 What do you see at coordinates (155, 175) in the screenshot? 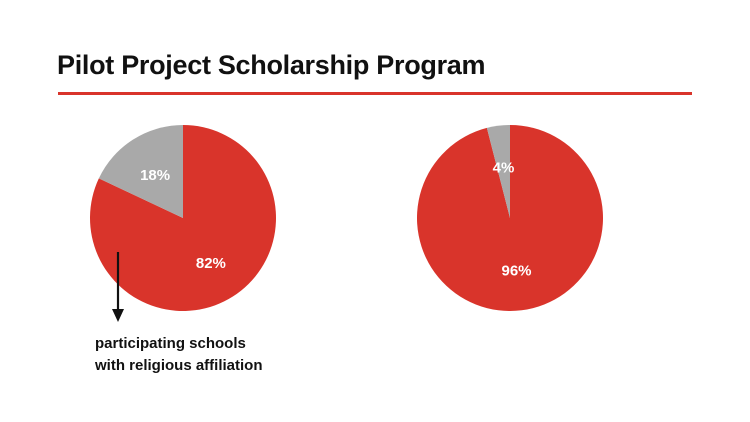
I see `pie-label-0-1: 18%` at bounding box center [155, 175].